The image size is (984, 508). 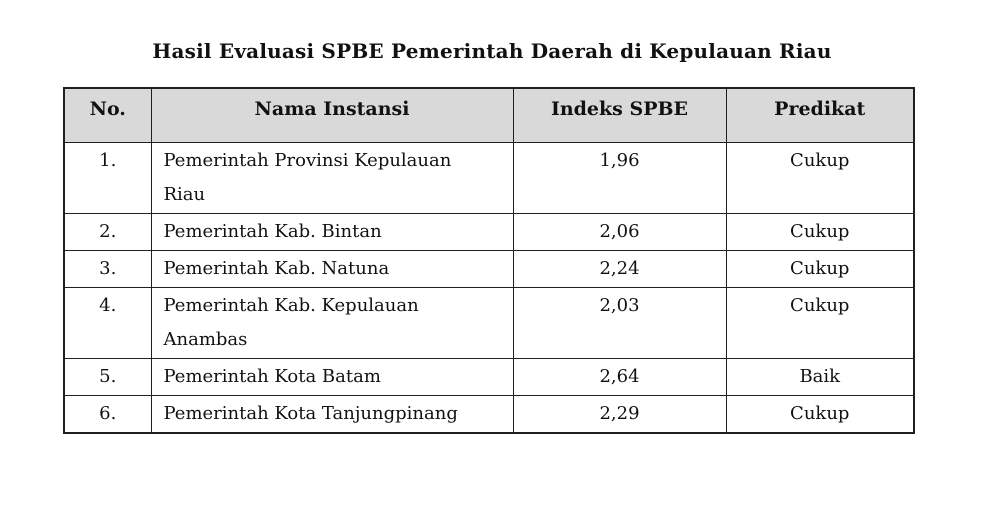 What do you see at coordinates (107, 231) in the screenshot?
I see `cell-no: 2.` at bounding box center [107, 231].